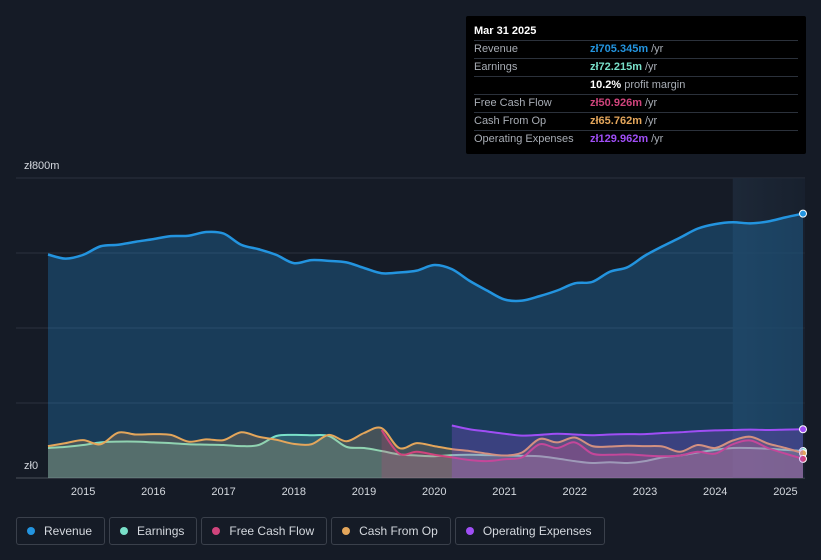 The height and width of the screenshot is (560, 821). What do you see at coordinates (496, 49) in the screenshot?
I see `tooltip-row-label: Revenue` at bounding box center [496, 49].